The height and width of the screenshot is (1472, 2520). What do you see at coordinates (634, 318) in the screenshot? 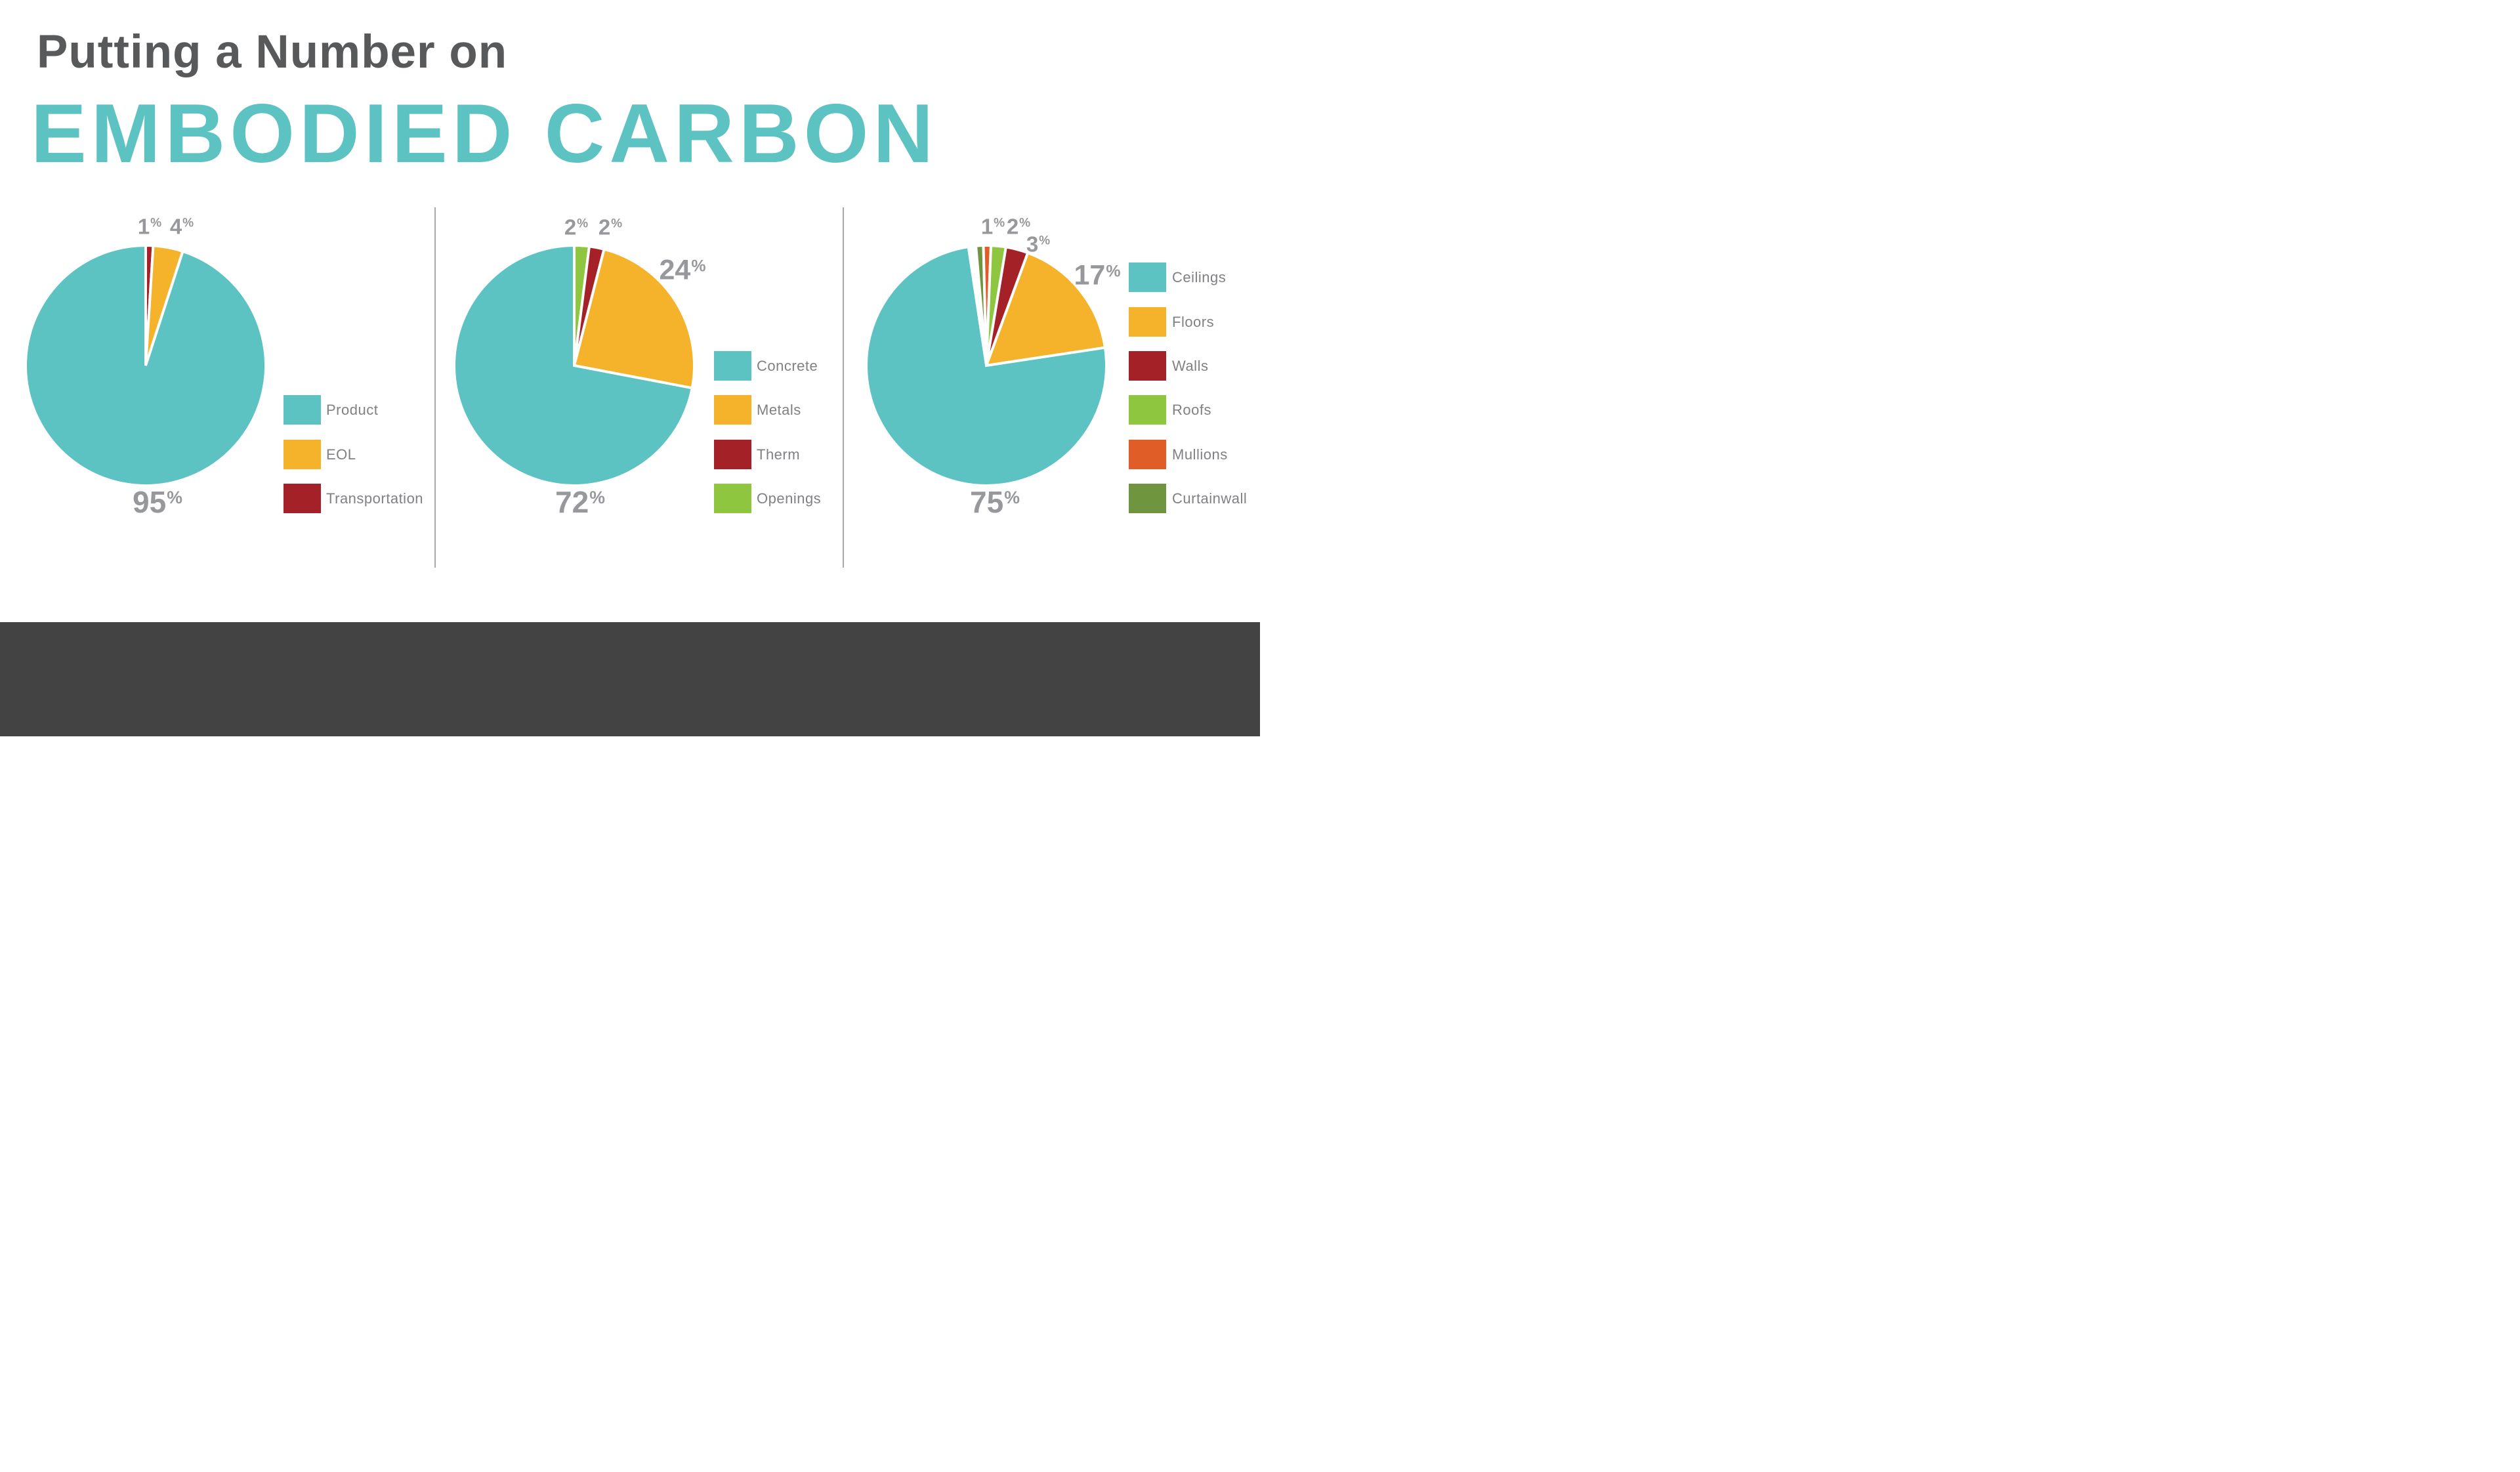
I see `pie-slice-metals` at bounding box center [634, 318].